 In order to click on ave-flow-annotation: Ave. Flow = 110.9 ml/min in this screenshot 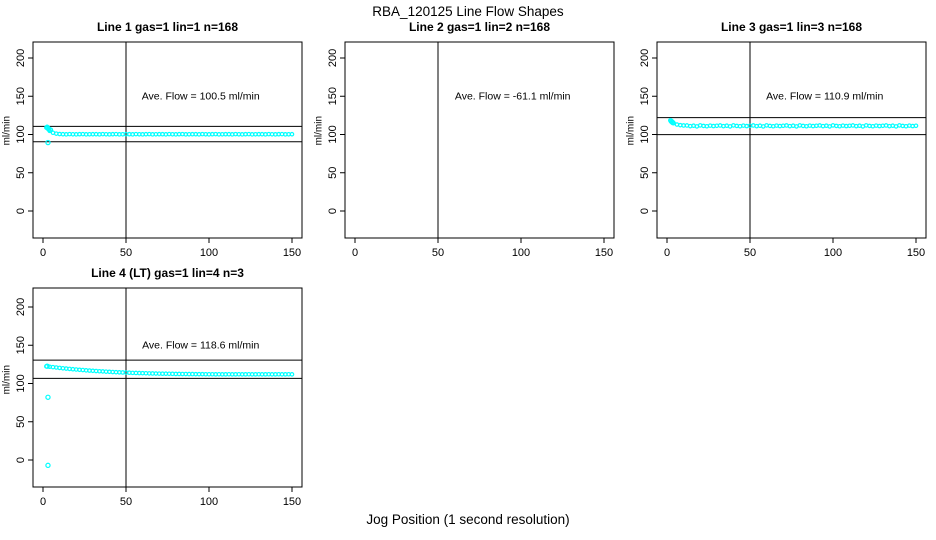, I will do `click(824, 96)`.